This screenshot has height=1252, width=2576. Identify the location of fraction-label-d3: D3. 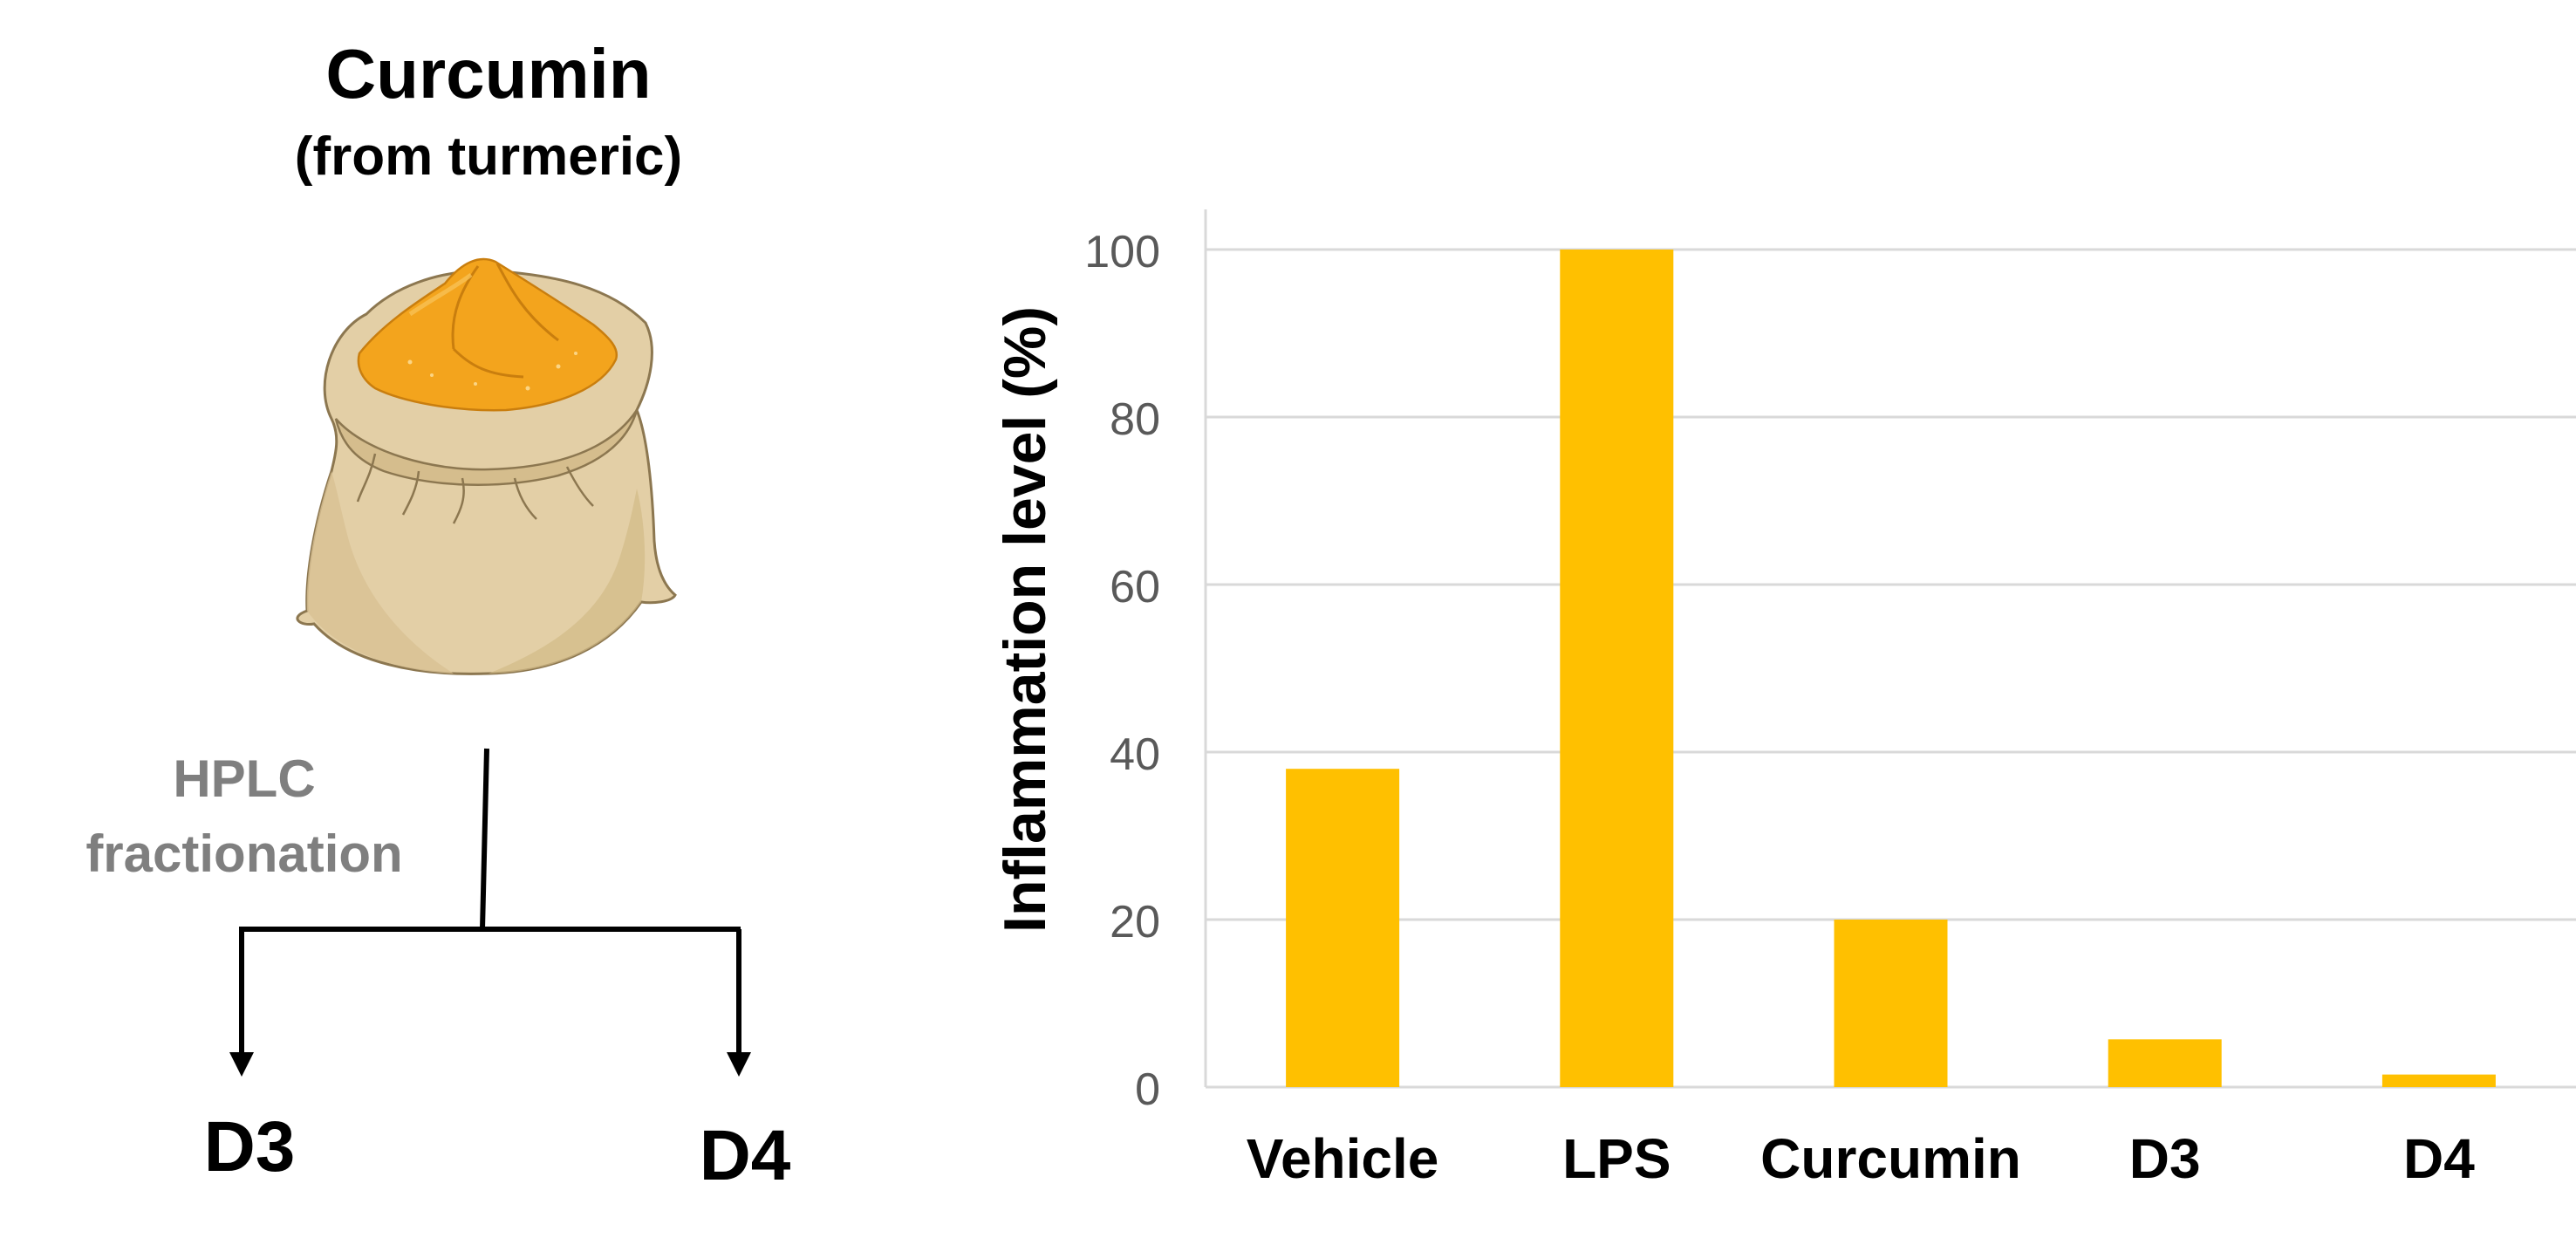
(249, 1147).